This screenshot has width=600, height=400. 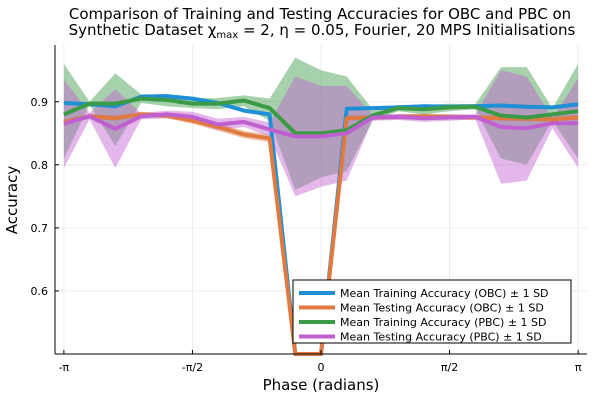 What do you see at coordinates (40, 291) in the screenshot?
I see `y-tick-label: 0.6` at bounding box center [40, 291].